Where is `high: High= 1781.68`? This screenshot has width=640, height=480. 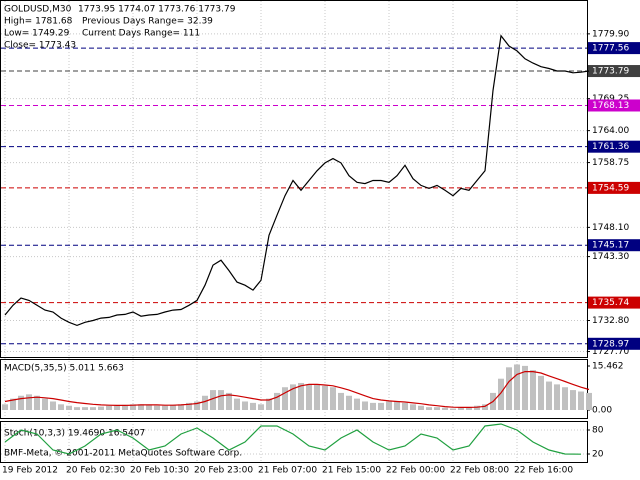
high: High= 1781.68 is located at coordinates (38, 22).